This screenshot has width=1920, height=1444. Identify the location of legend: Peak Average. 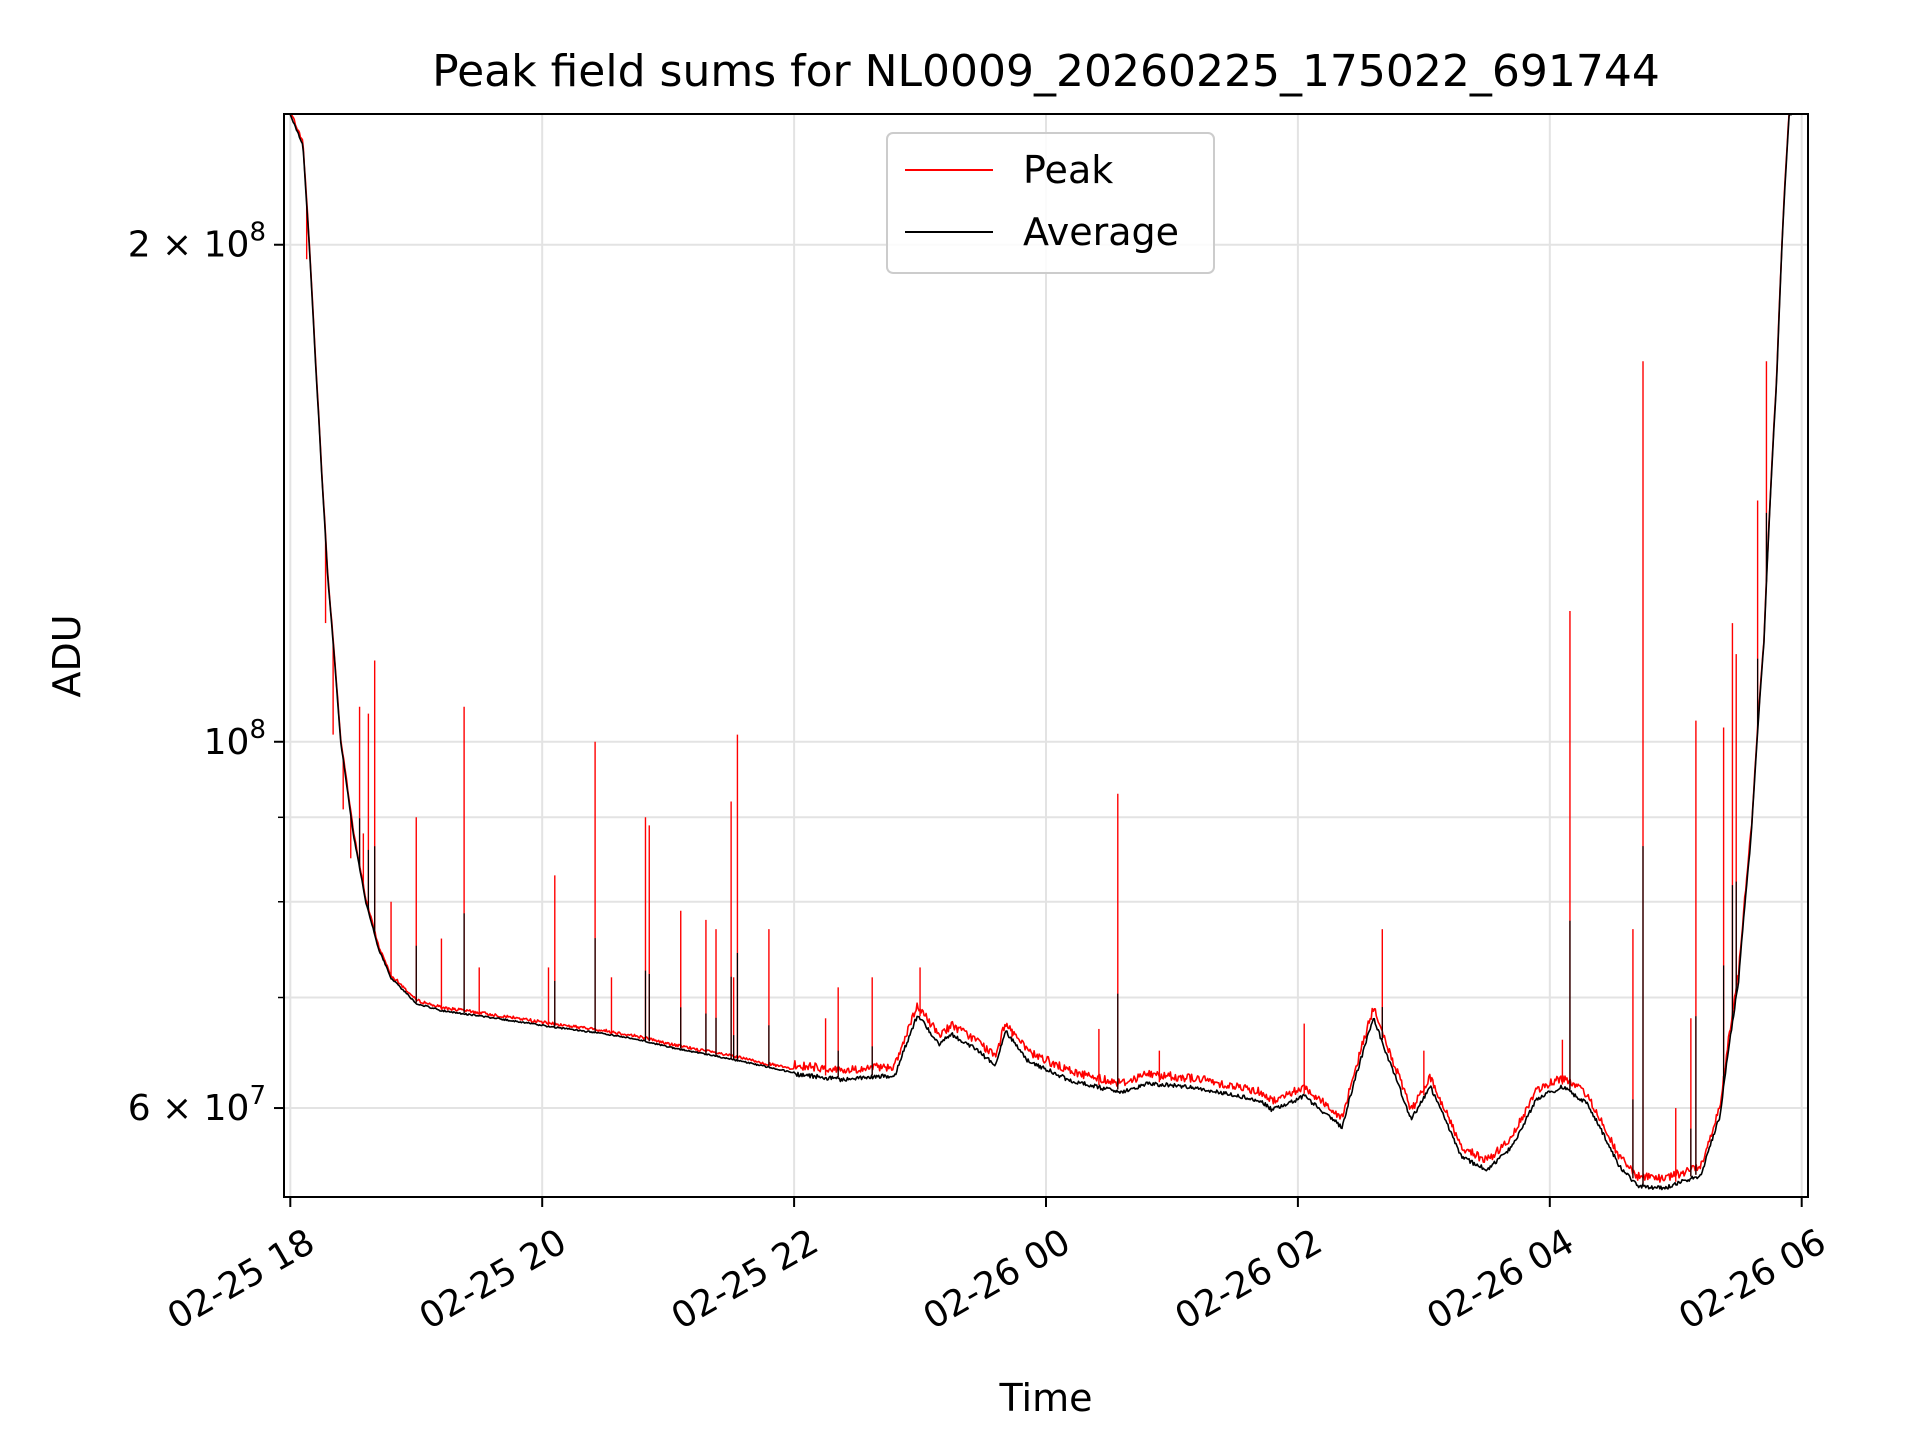
(1050, 203).